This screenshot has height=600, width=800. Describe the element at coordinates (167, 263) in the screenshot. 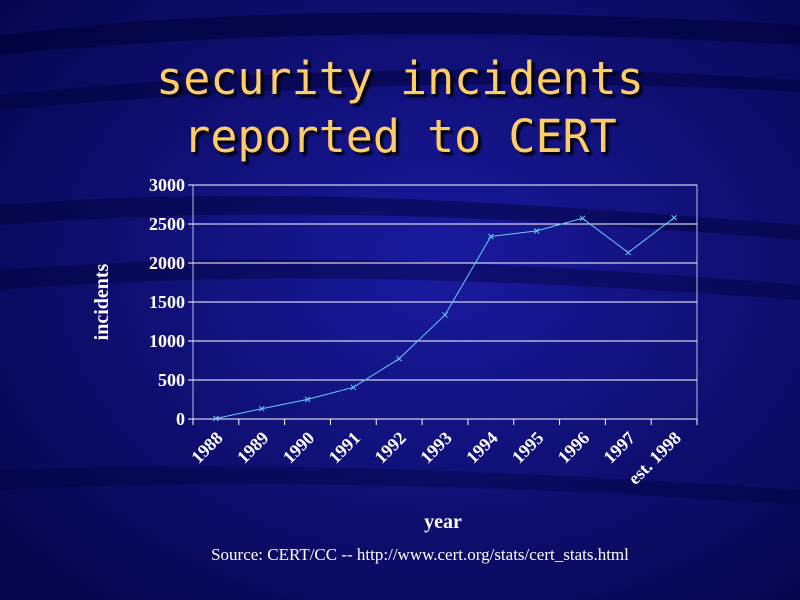

I see `y-tick-label: 2000` at that location.